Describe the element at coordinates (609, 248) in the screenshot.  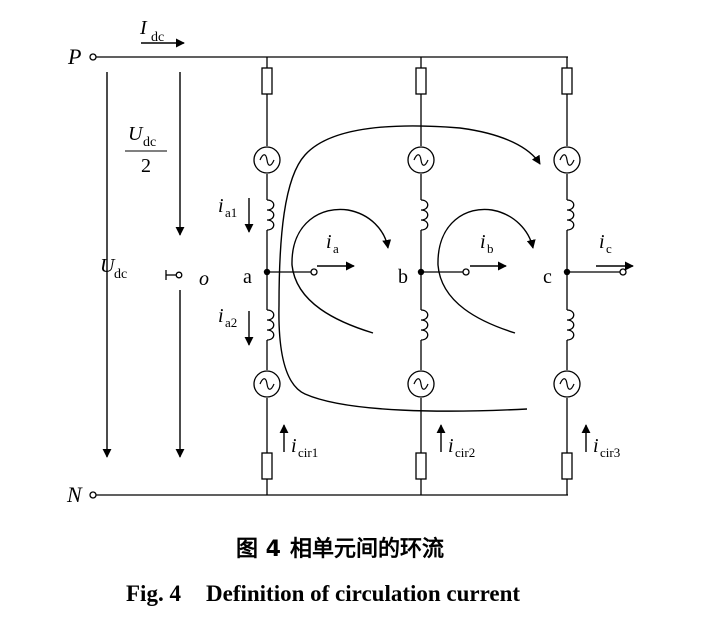
I see `svg-text: c` at that location.